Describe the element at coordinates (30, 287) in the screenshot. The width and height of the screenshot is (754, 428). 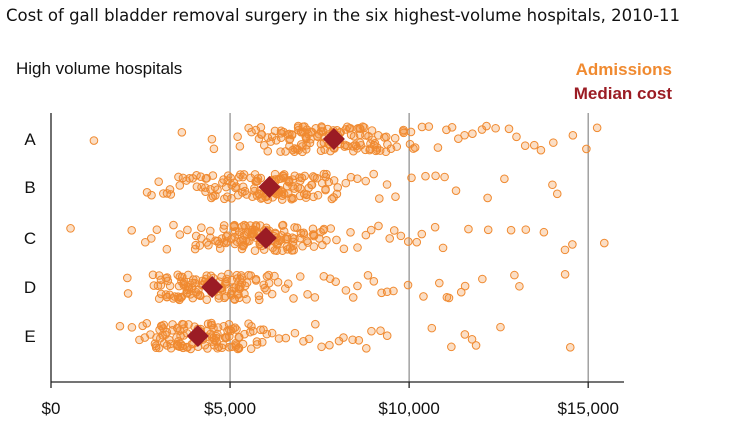
I see `category-label: D` at that location.